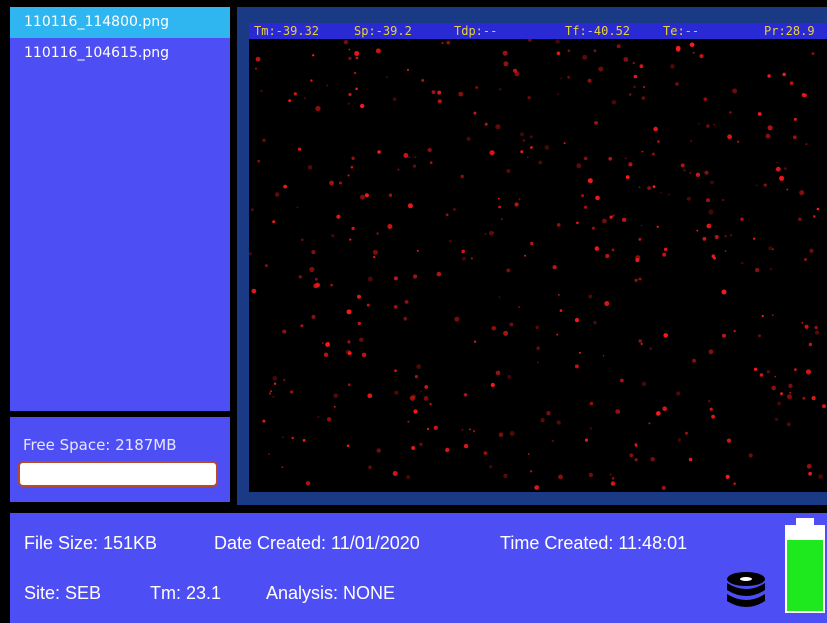 The height and width of the screenshot is (623, 827). What do you see at coordinates (96, 53) in the screenshot?
I see `file-item-110116-104615: 110116_104615.png` at bounding box center [96, 53].